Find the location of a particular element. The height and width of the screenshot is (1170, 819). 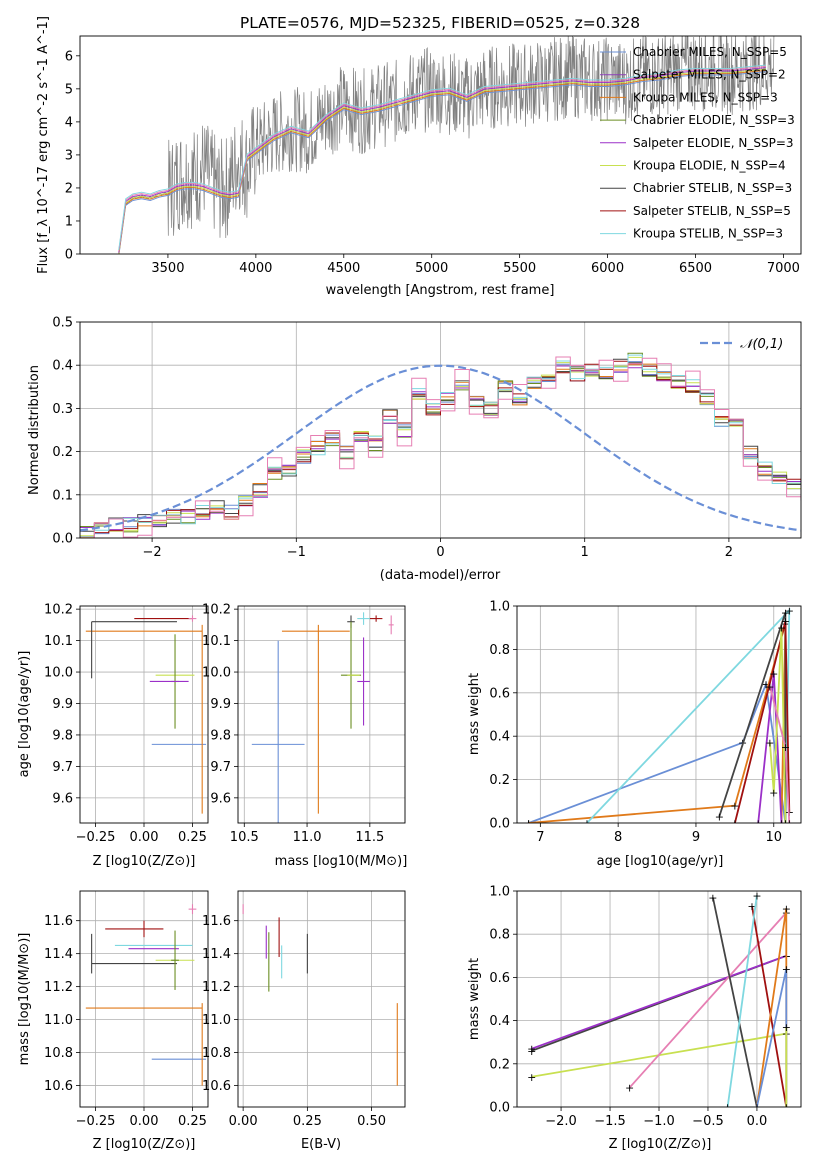

y-tick-label: 9.6 is located at coordinates (220, 798).